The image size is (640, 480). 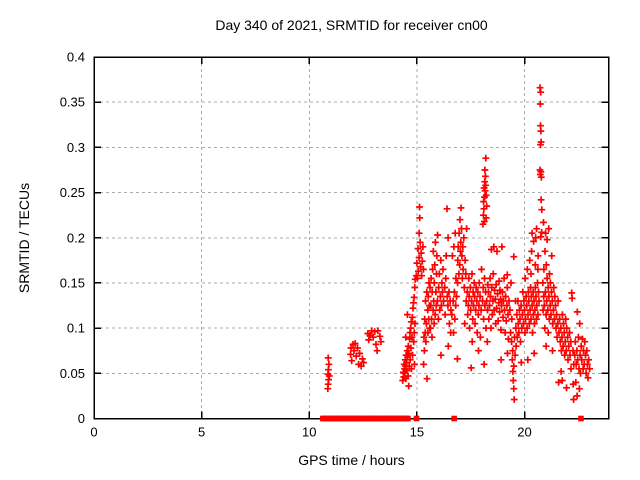 What do you see at coordinates (524, 432) in the screenshot?
I see `x-tick-label: 20` at bounding box center [524, 432].